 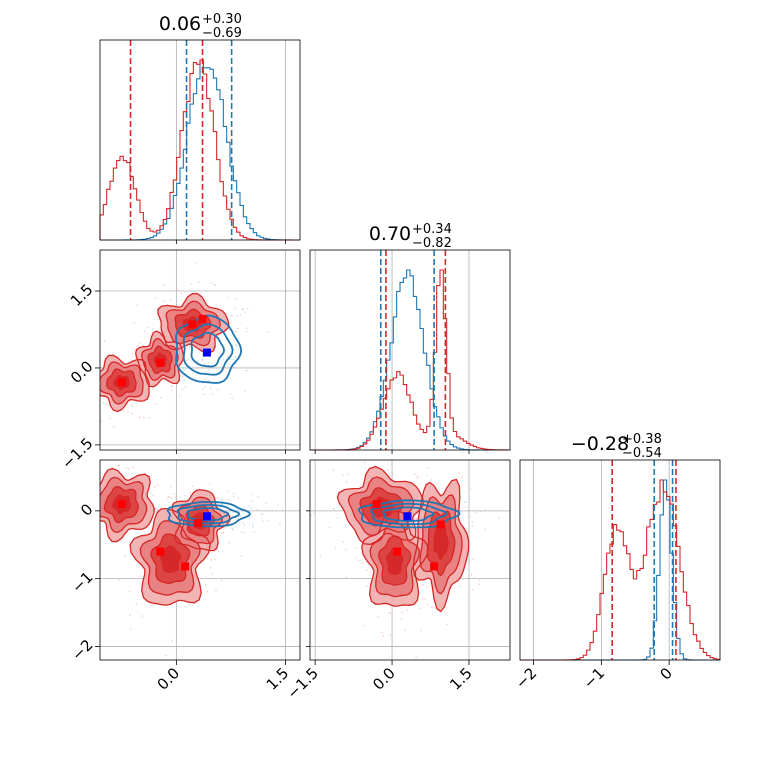 What do you see at coordinates (82, 650) in the screenshot?
I see `y-tick-label: −2` at bounding box center [82, 650].